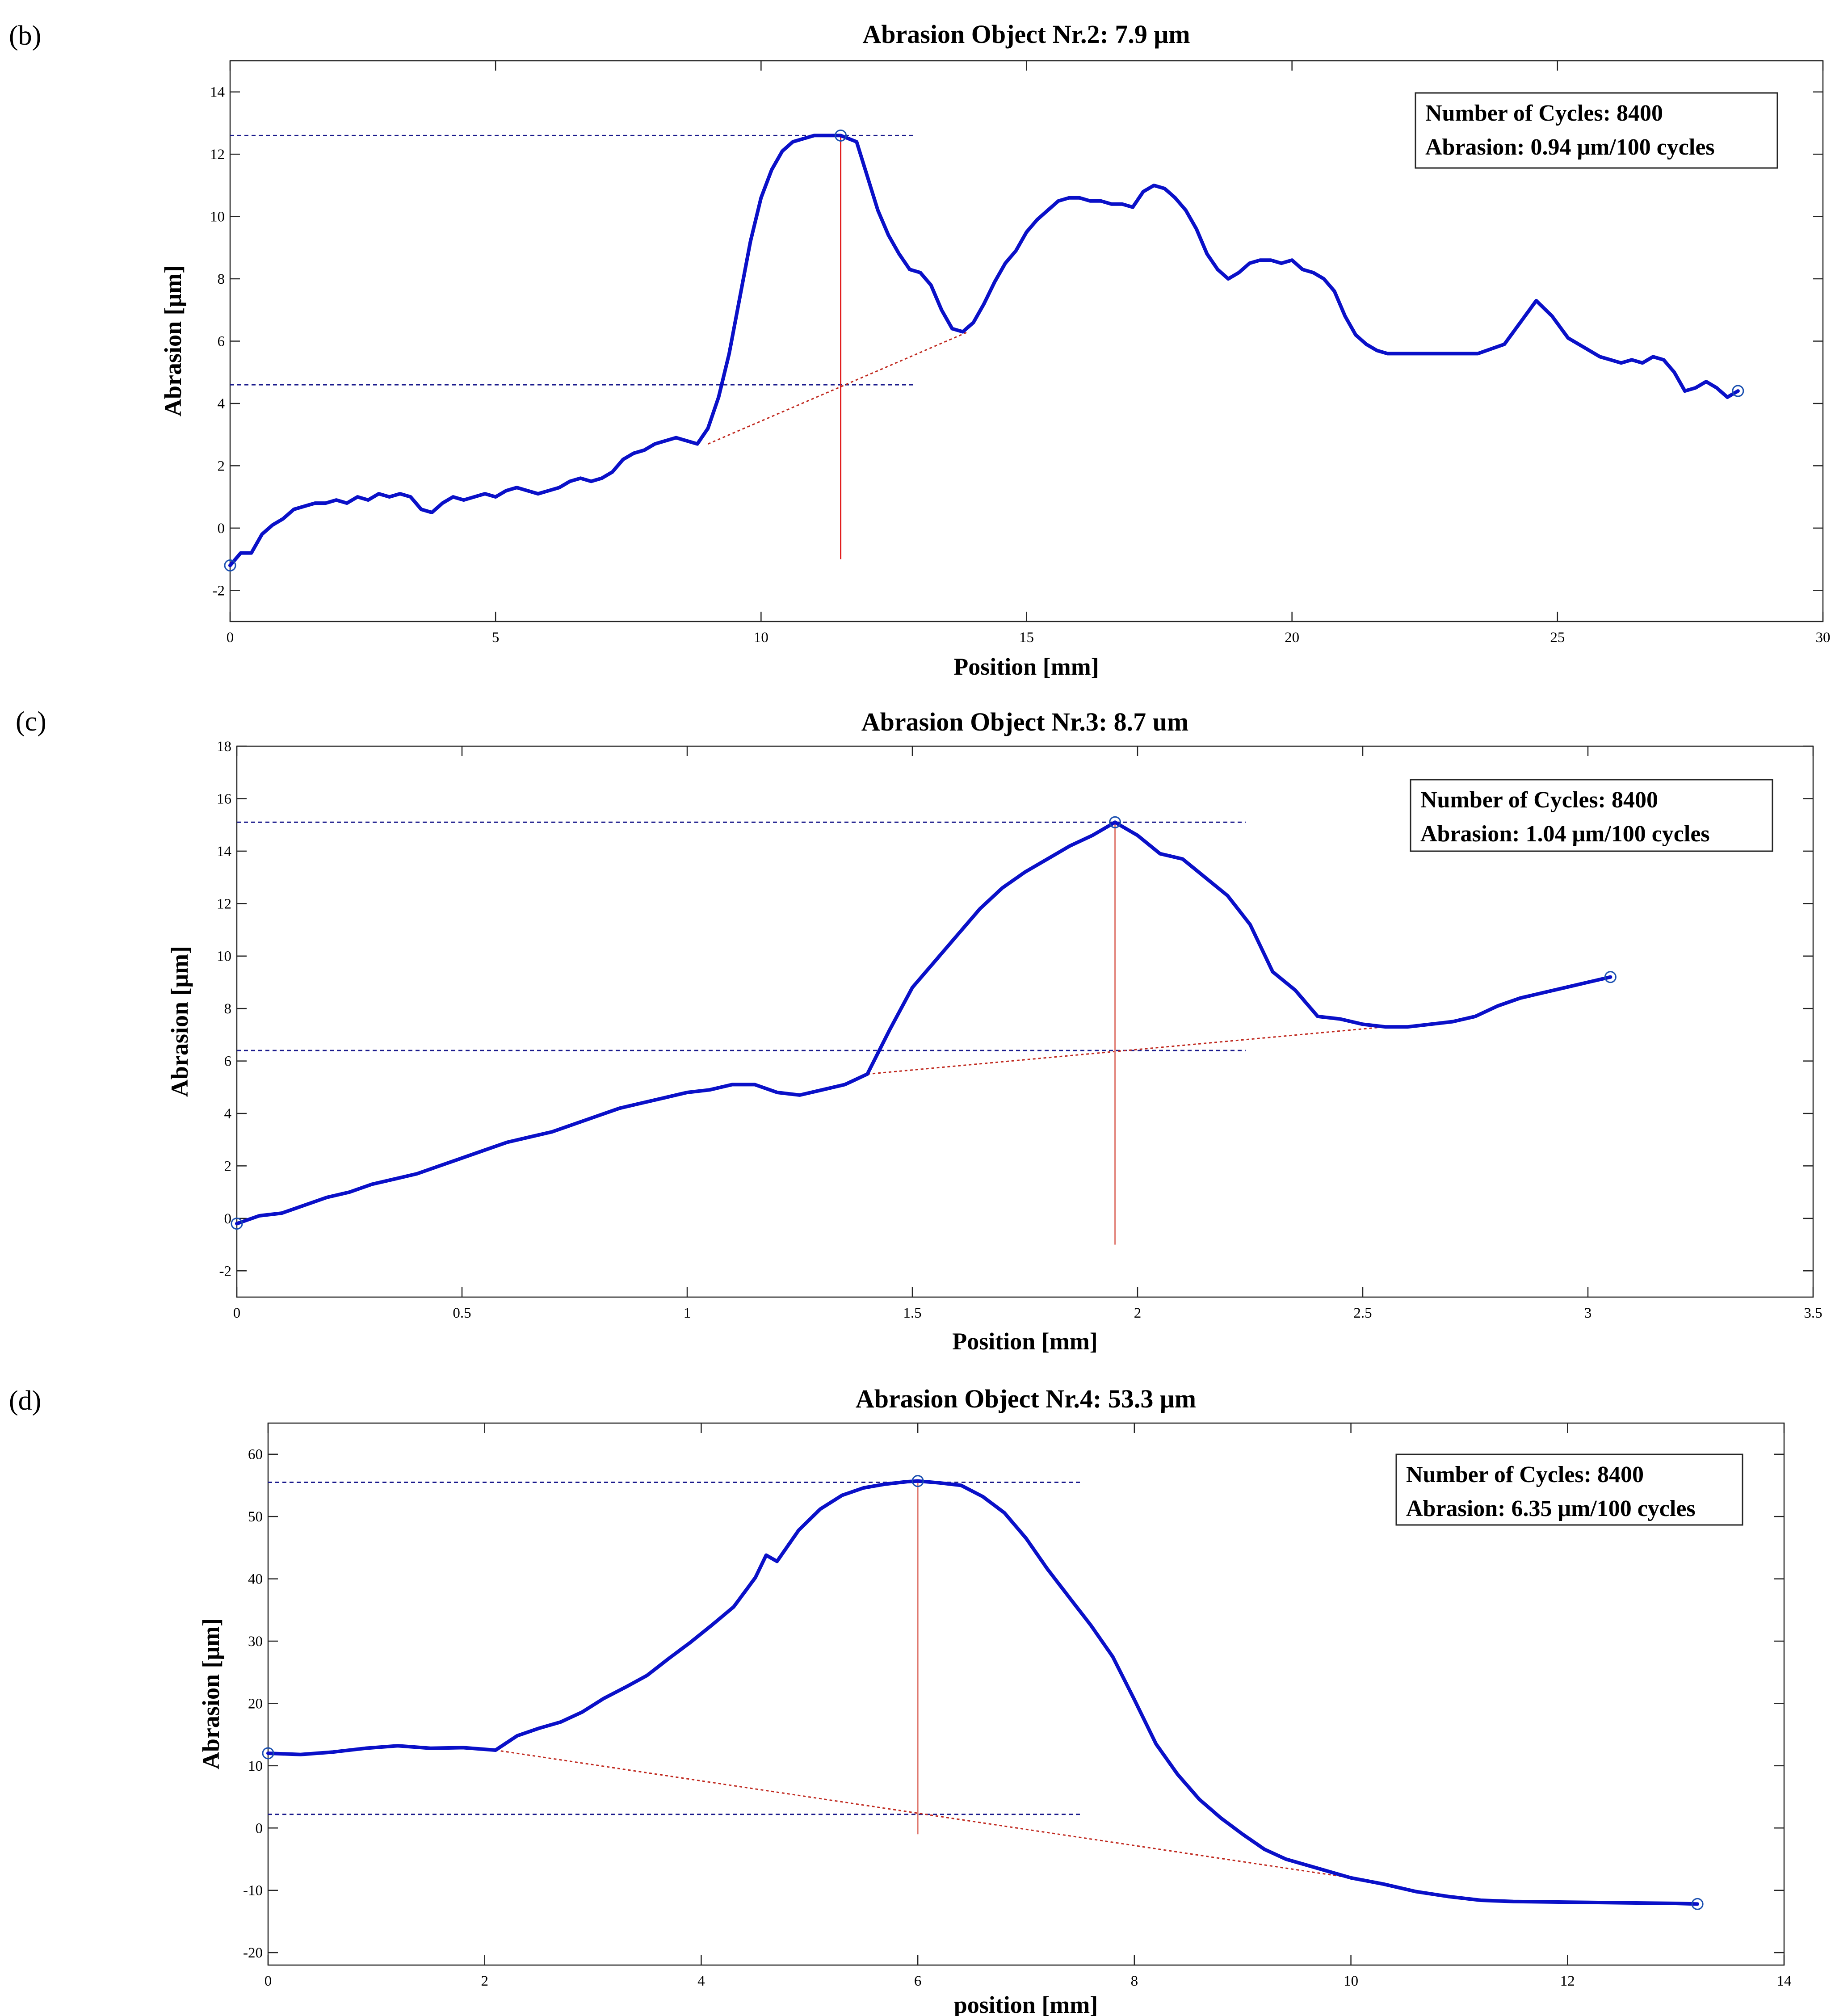 The width and height of the screenshot is (1835, 2016). I want to click on x-tick-label: 8, so click(1134, 1981).